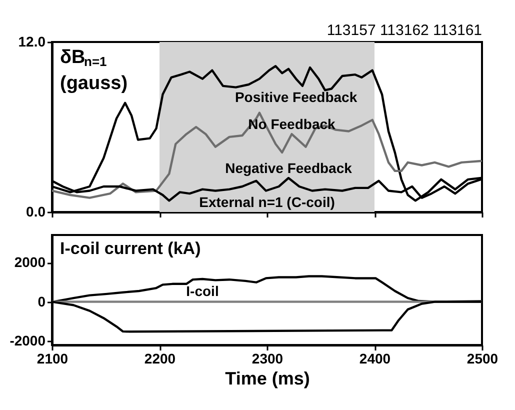 The width and height of the screenshot is (515, 410). I want to click on y-tick-label: 2000, so click(30, 262).